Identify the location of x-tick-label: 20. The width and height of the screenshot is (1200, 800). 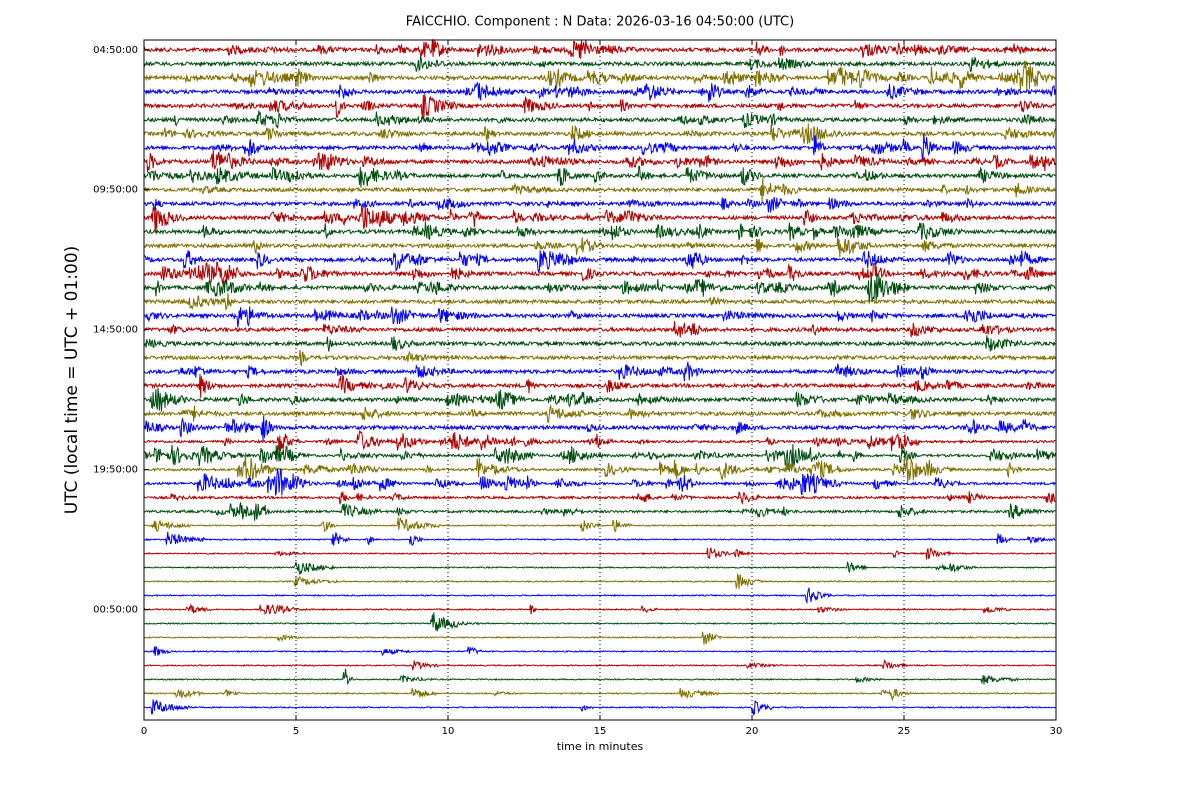
(752, 731).